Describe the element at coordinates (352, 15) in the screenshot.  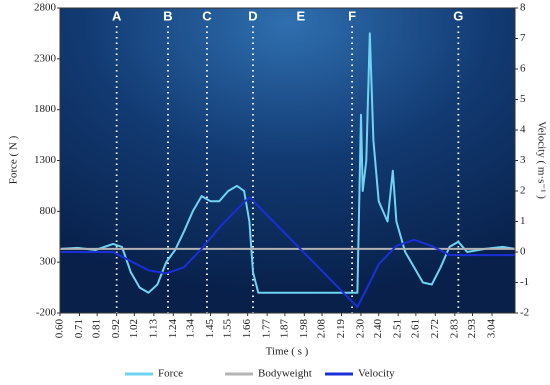
I see `phase-label: F` at that location.